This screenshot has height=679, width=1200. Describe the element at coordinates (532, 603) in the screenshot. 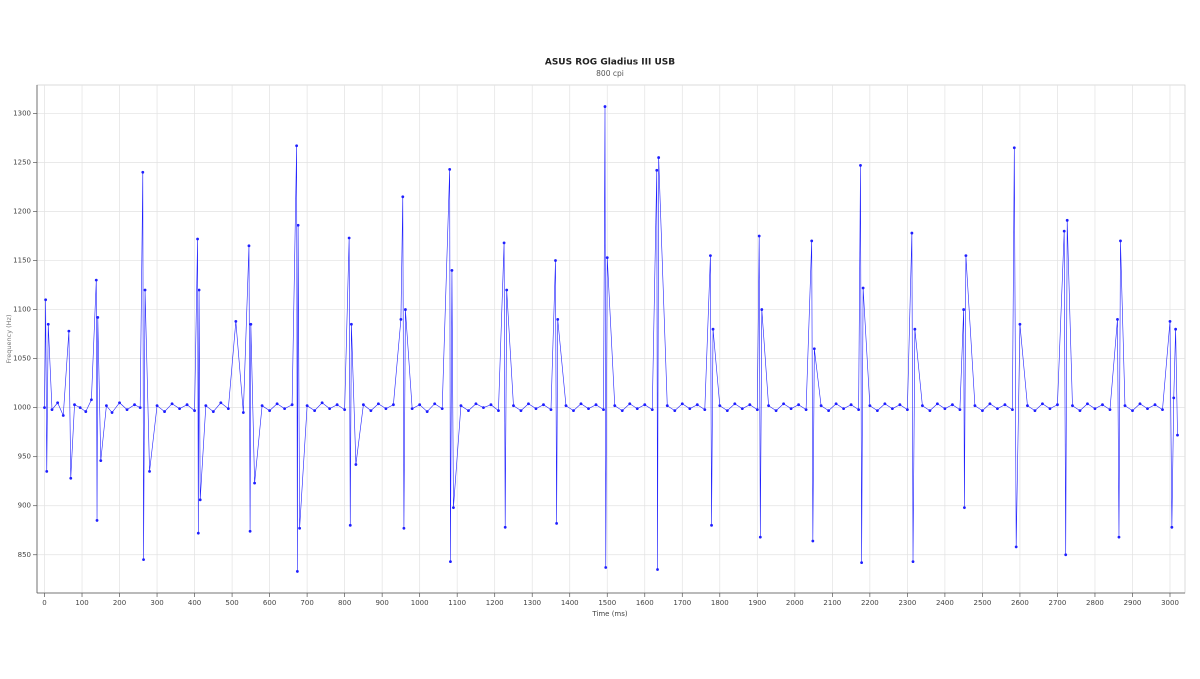

I see `x-tick-label: 1300` at that location.